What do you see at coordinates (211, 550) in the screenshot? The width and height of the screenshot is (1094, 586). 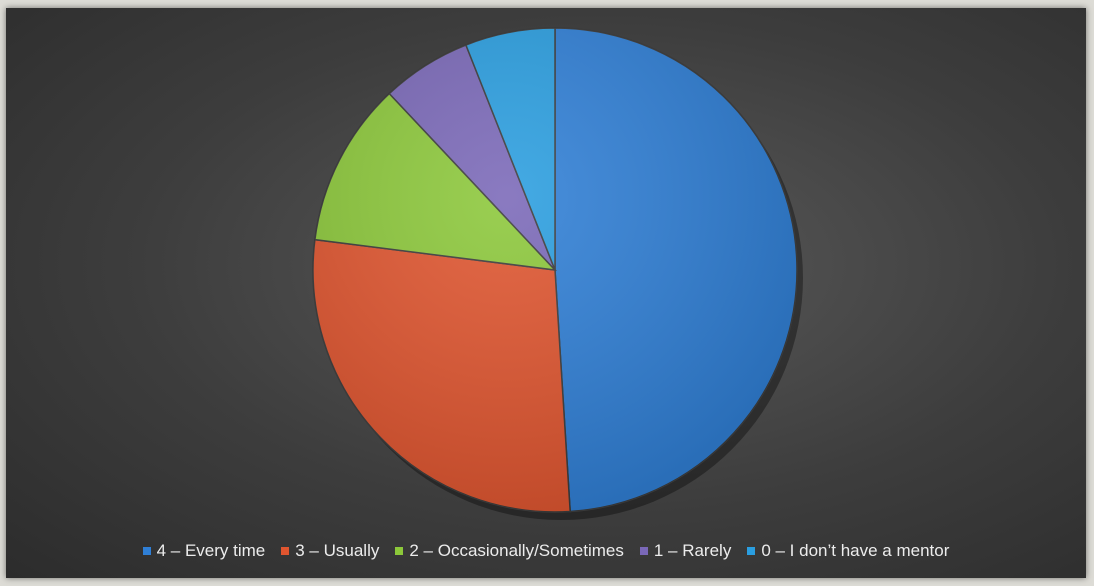 I see `legend-label-every-time: 4 – Every time` at bounding box center [211, 550].